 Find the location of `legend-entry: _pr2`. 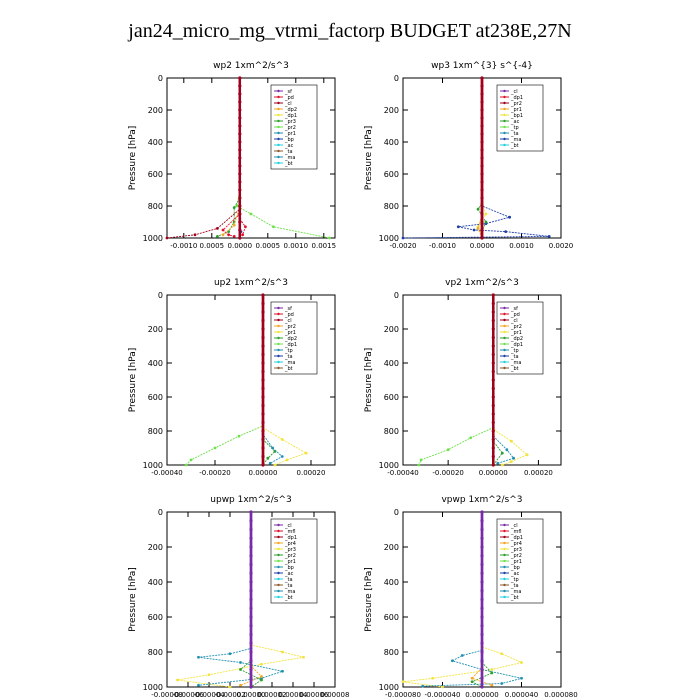

legend-entry: _pr2 is located at coordinates (290, 556).